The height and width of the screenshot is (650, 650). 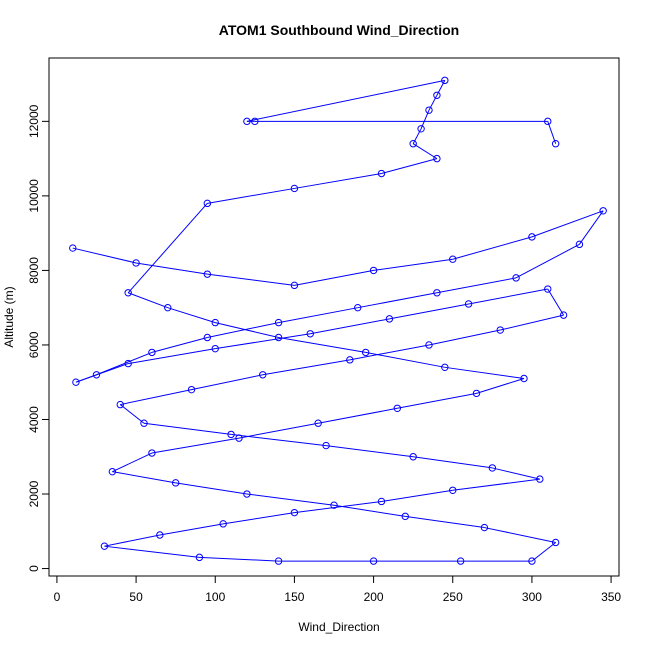 What do you see at coordinates (34, 419) in the screenshot?
I see `y-tick-label: 4000` at bounding box center [34, 419].